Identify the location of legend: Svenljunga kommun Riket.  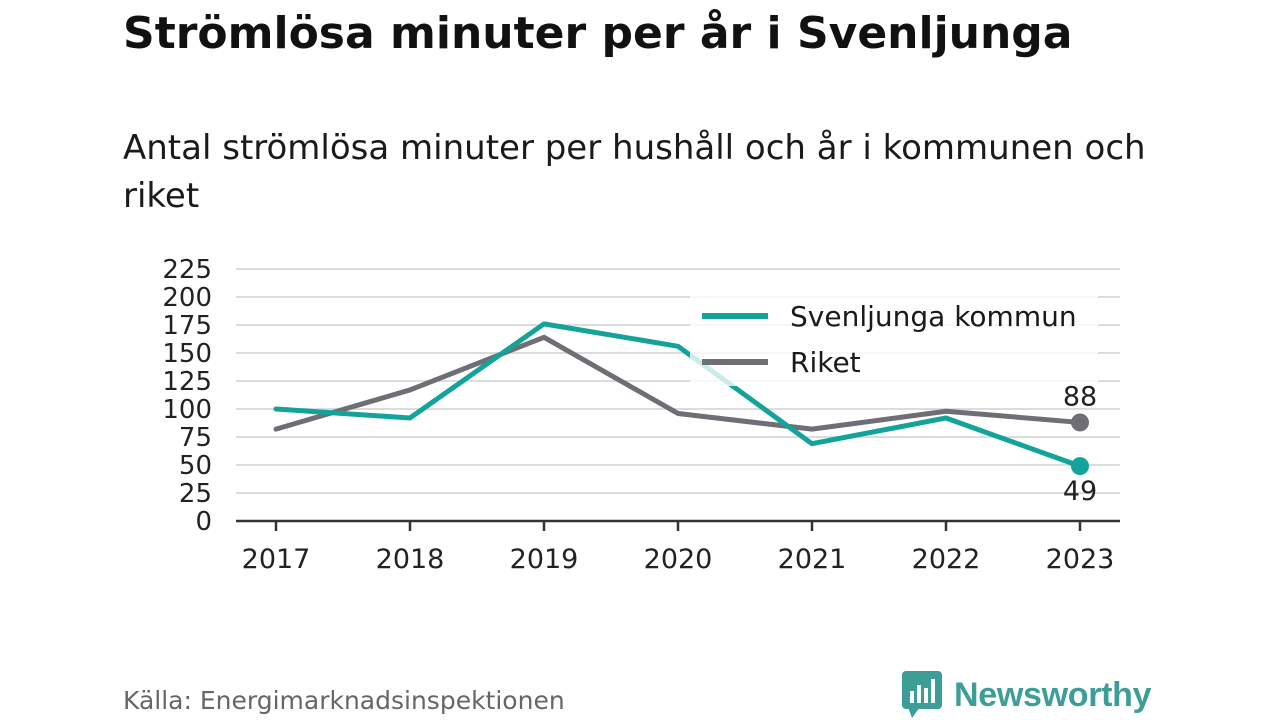
(894, 340).